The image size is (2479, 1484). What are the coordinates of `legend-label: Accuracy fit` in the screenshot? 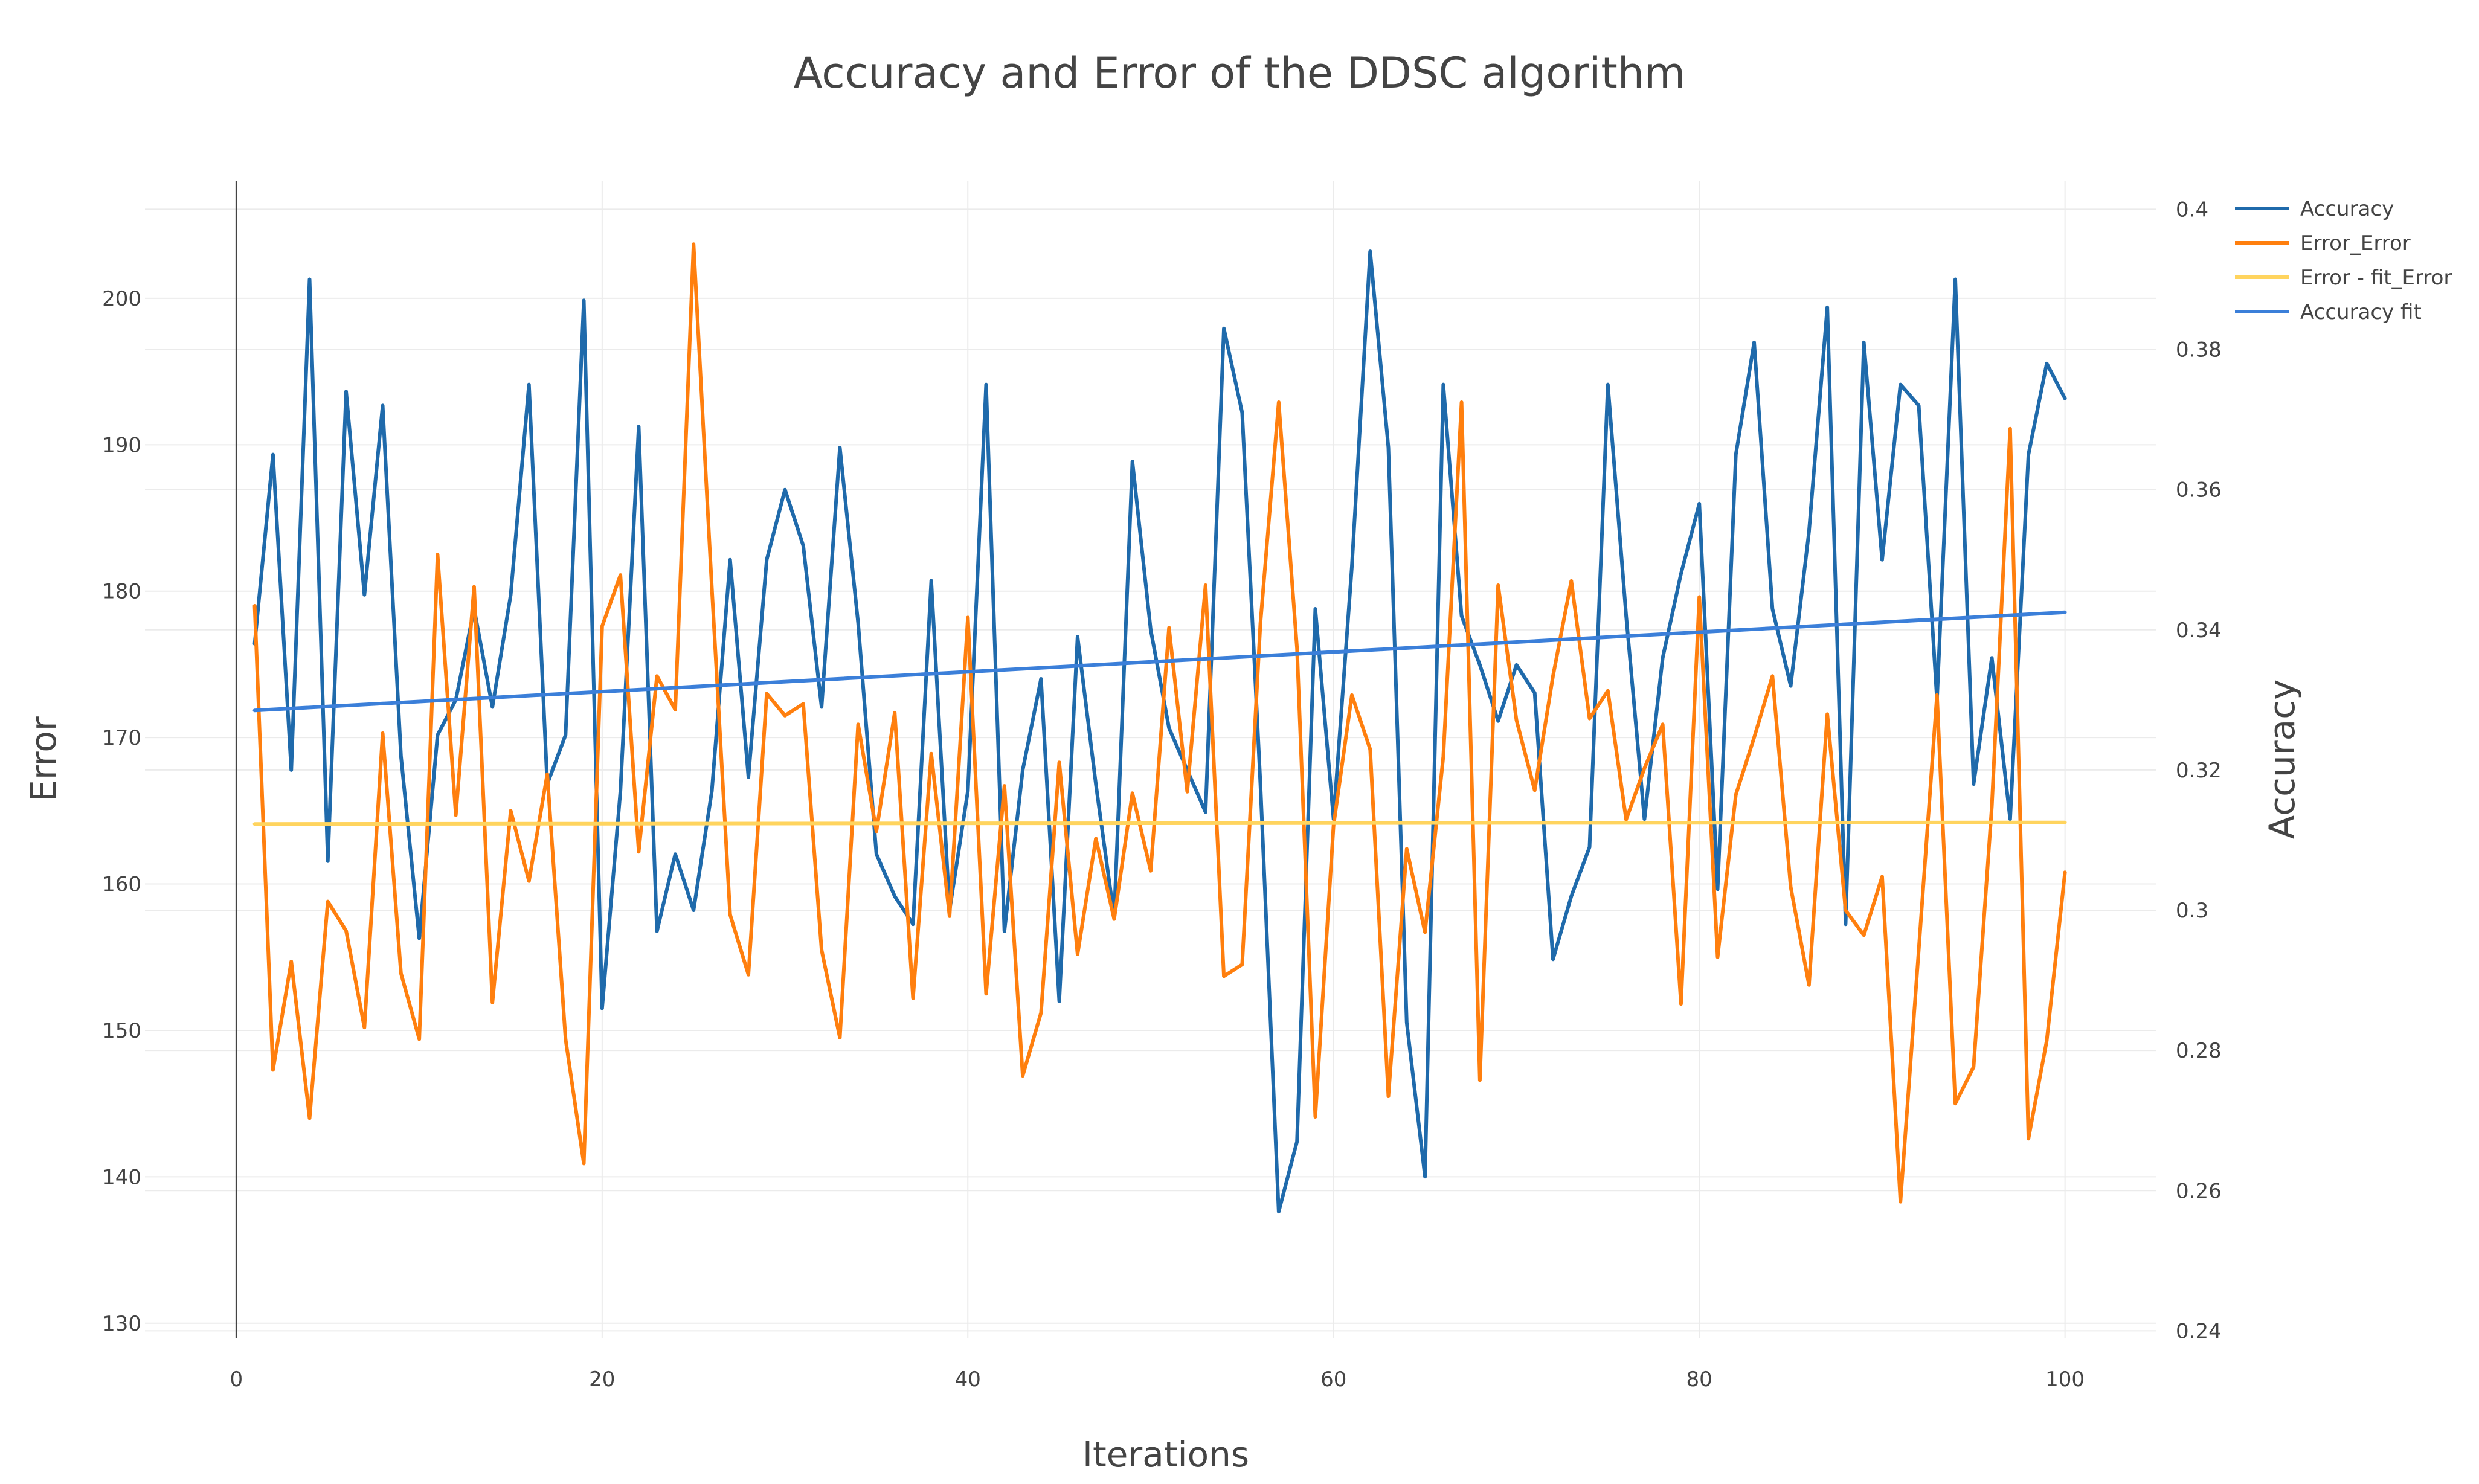 It's located at (2361, 312).